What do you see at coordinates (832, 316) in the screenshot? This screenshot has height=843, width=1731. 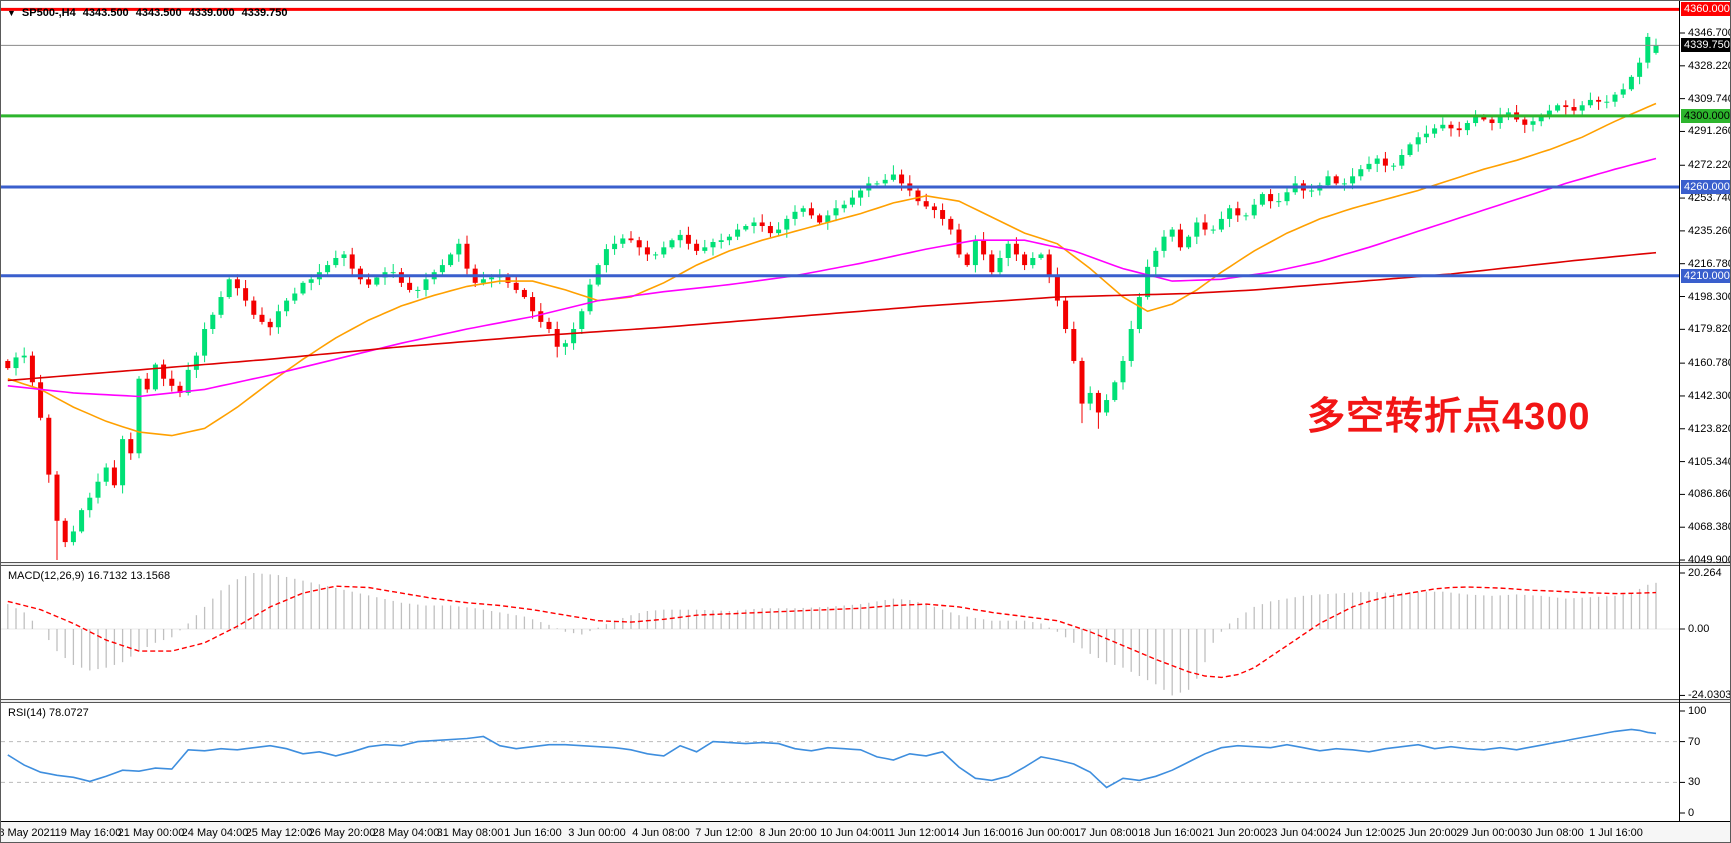 I see `slow-ma-line` at bounding box center [832, 316].